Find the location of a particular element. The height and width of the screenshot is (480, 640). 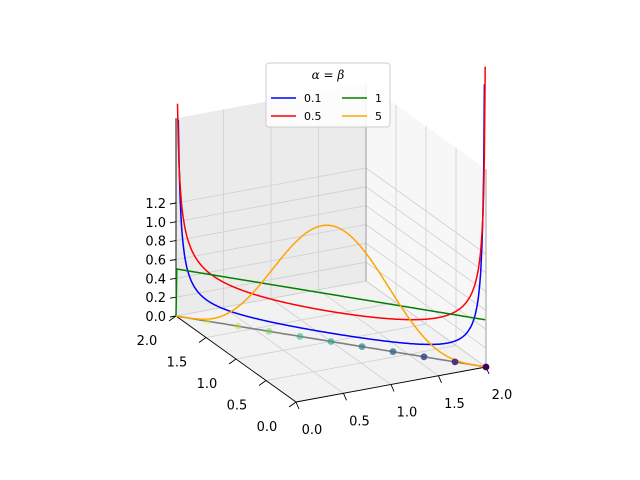

legend-frame is located at coordinates (328, 95).